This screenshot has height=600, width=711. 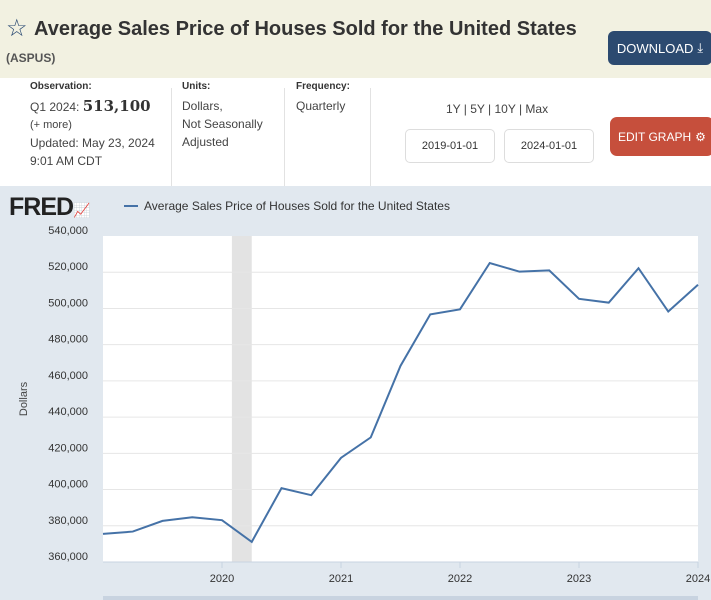 I want to click on range-selector: 1Y | 5Y | 10Y | Max, so click(x=497, y=109).